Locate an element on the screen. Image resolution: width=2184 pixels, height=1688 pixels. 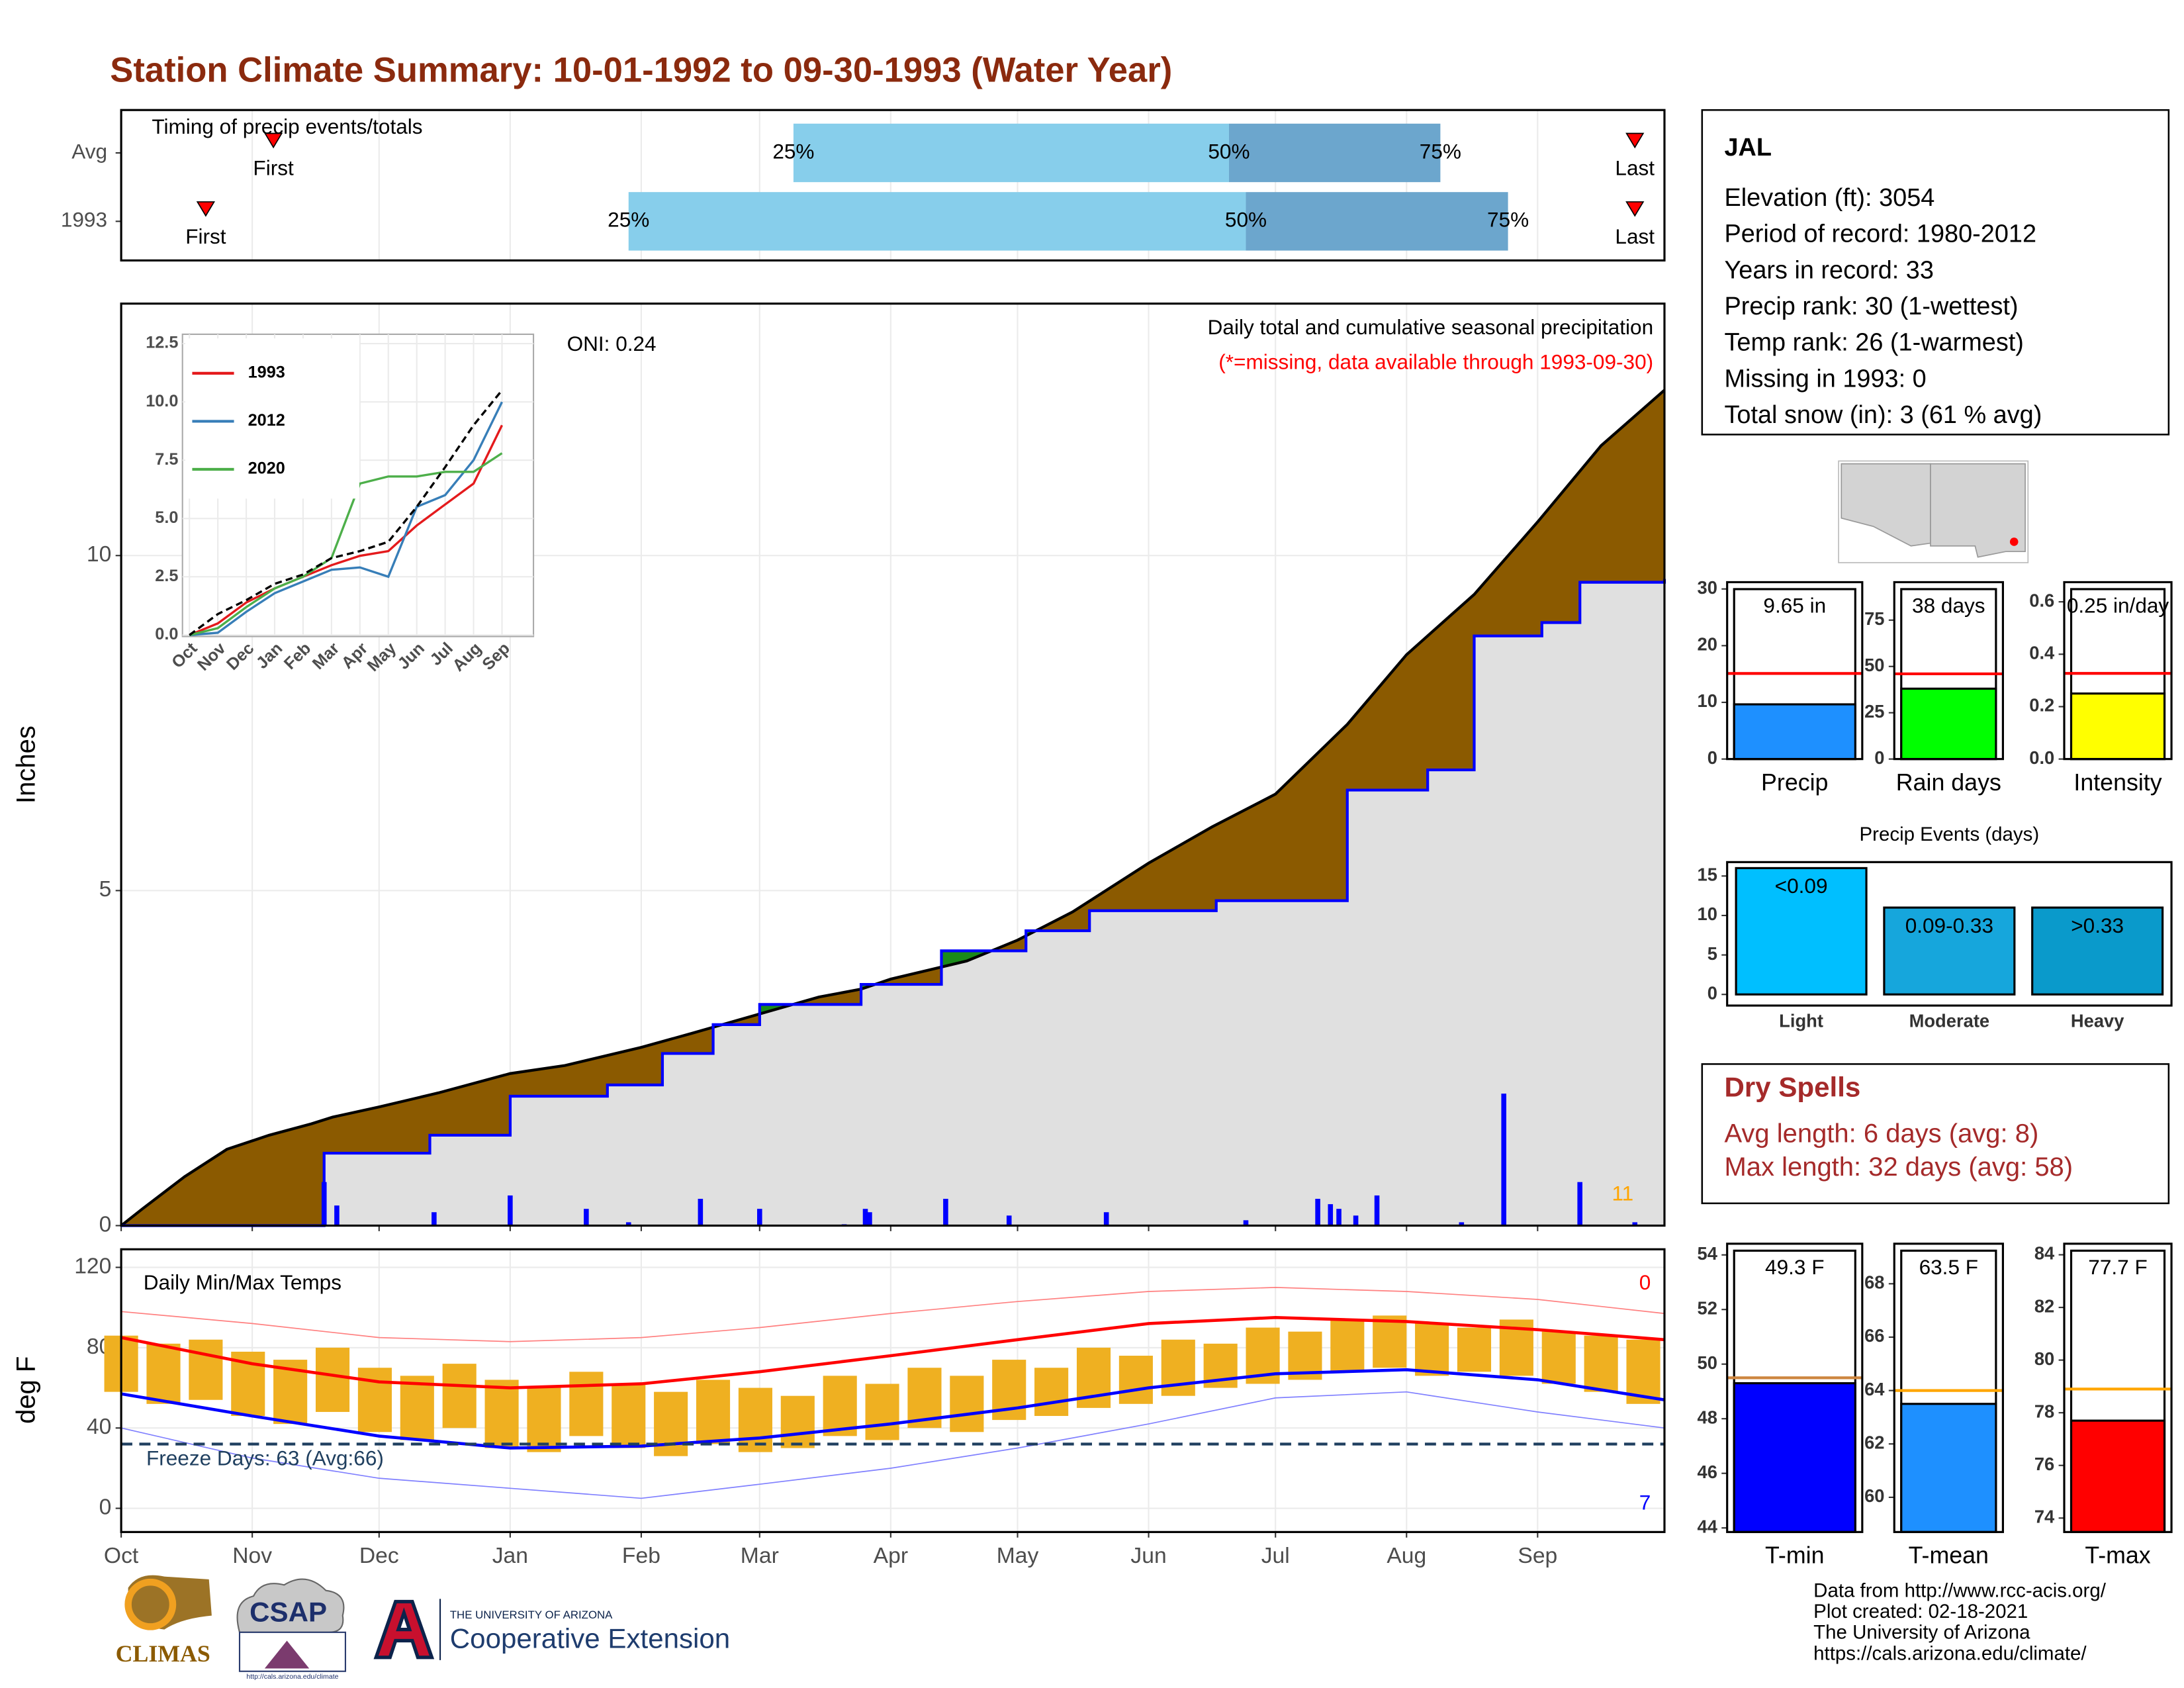
extension-text: Cooperative Extension is located at coordinates (590, 1638).